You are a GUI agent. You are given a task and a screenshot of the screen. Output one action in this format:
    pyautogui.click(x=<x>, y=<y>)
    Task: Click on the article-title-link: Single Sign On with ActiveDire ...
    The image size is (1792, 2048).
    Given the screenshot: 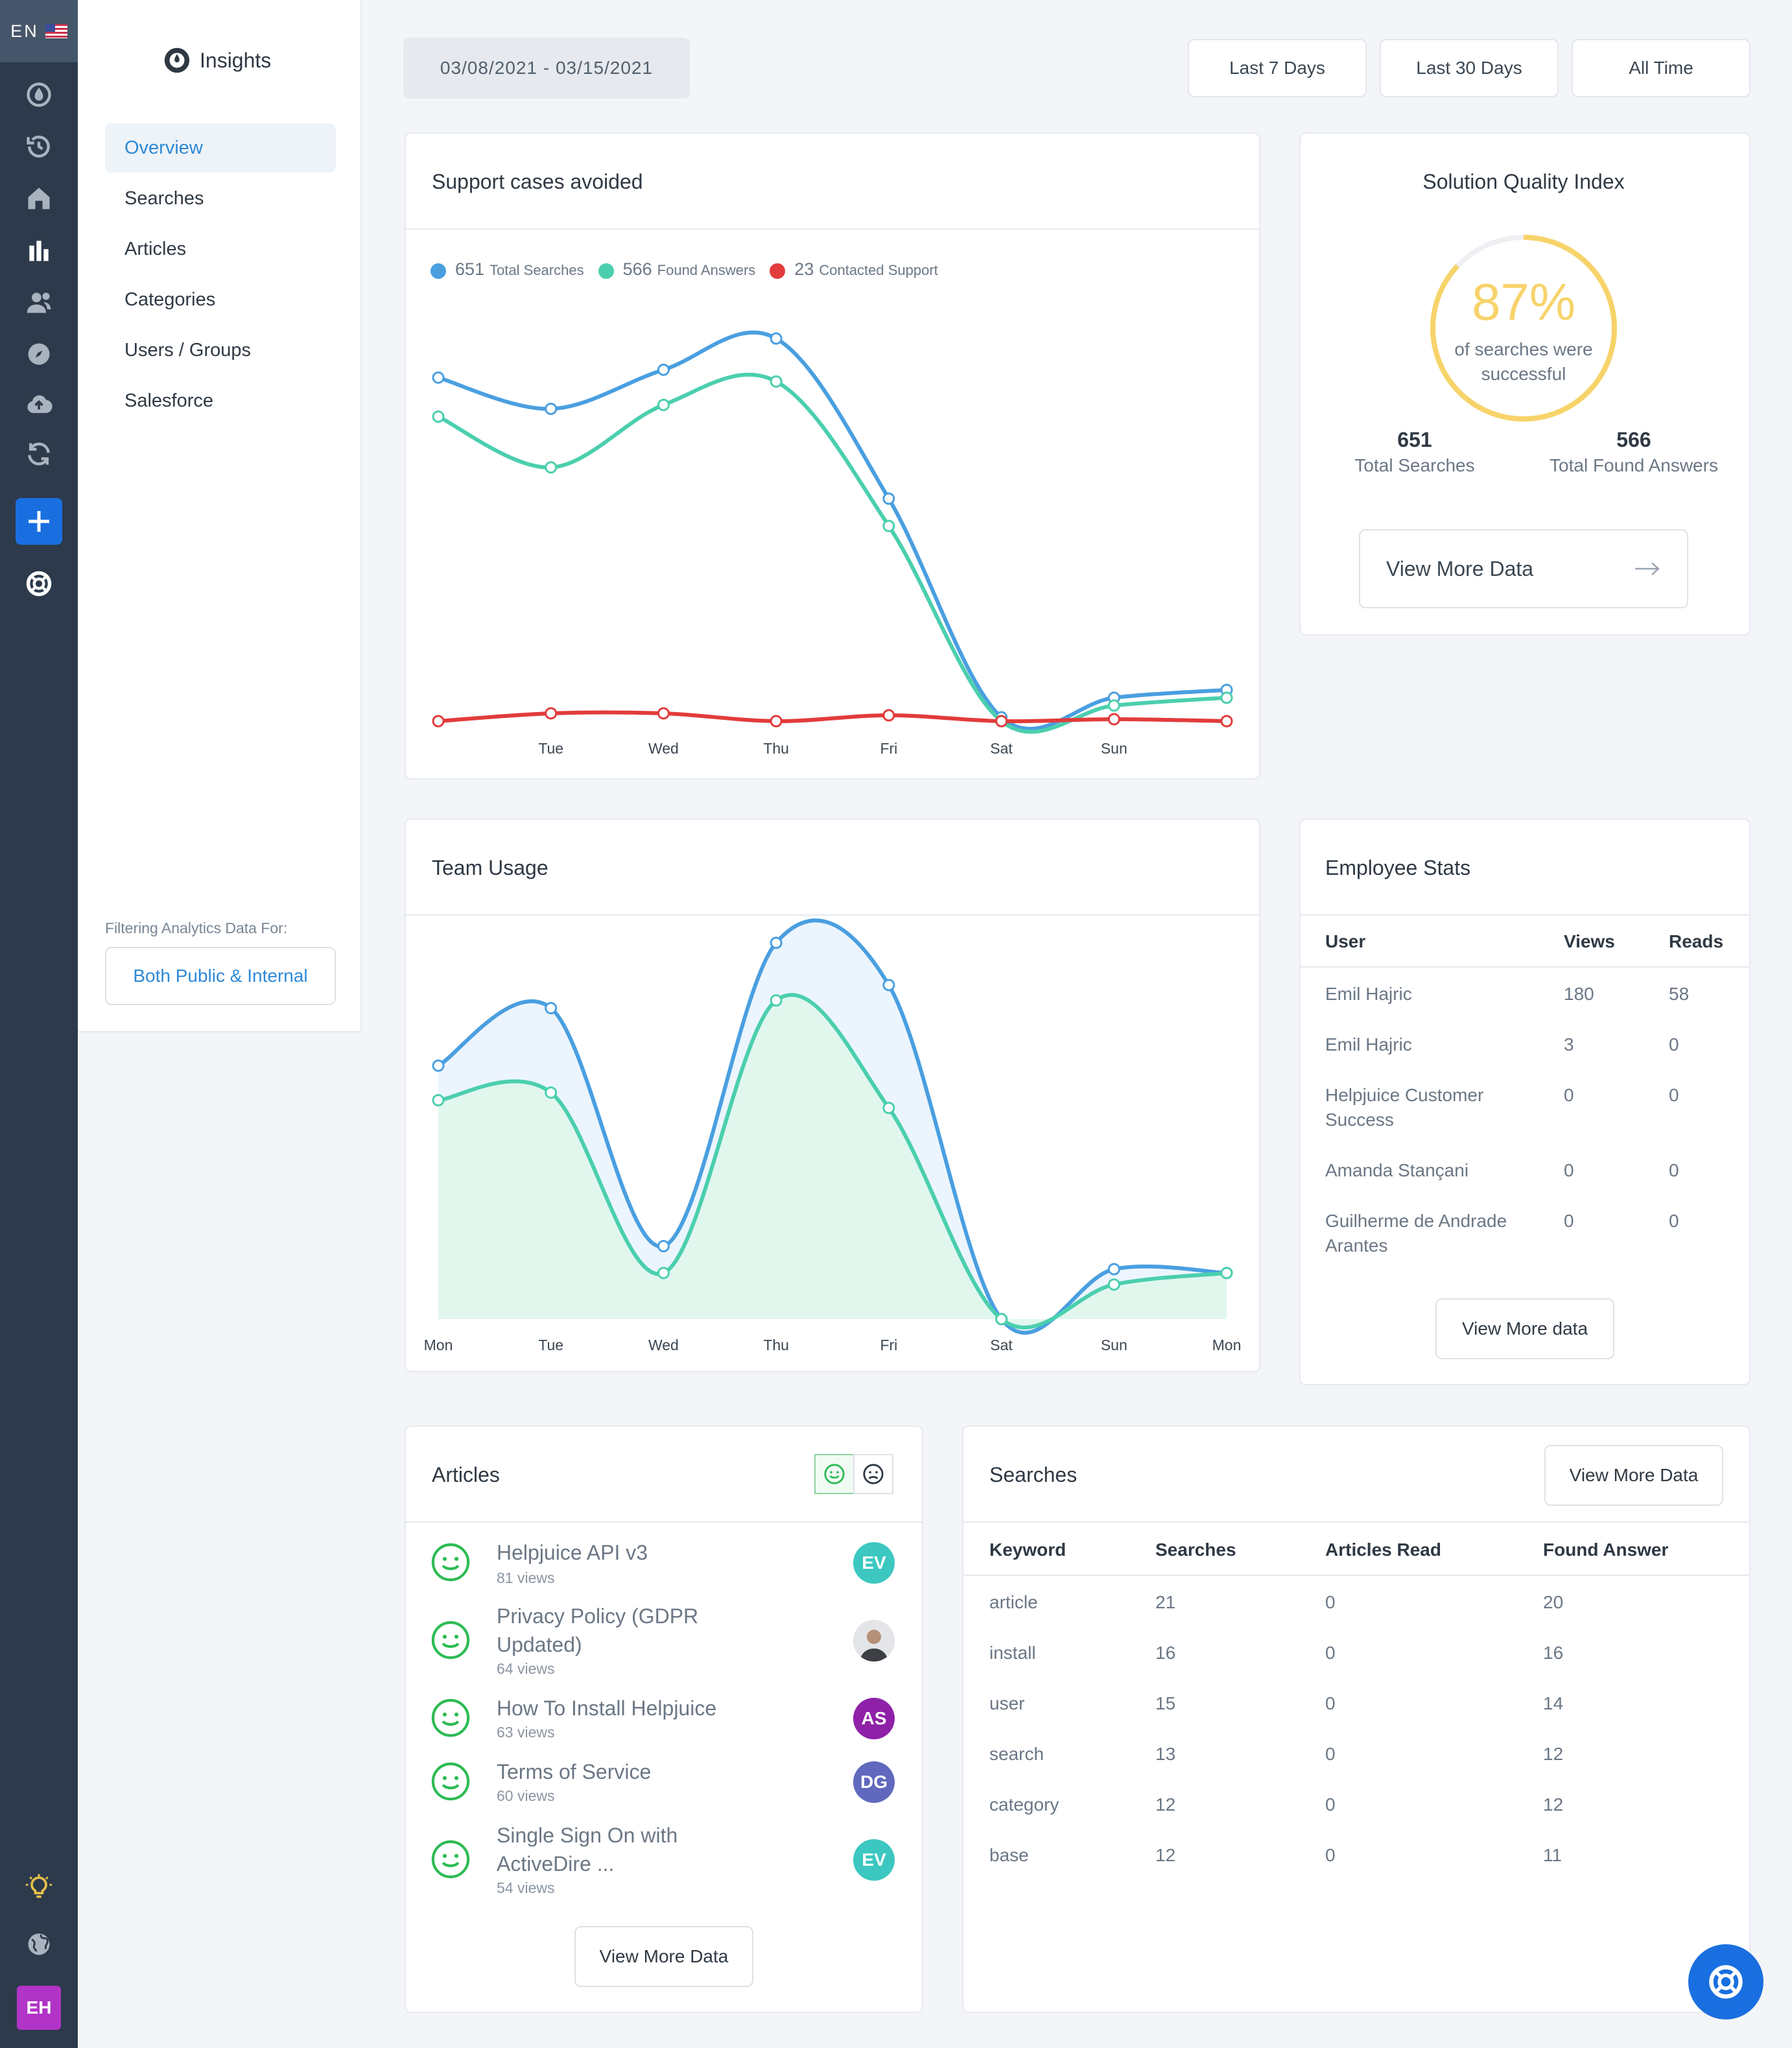 What is the action you would take?
    pyautogui.click(x=587, y=1849)
    